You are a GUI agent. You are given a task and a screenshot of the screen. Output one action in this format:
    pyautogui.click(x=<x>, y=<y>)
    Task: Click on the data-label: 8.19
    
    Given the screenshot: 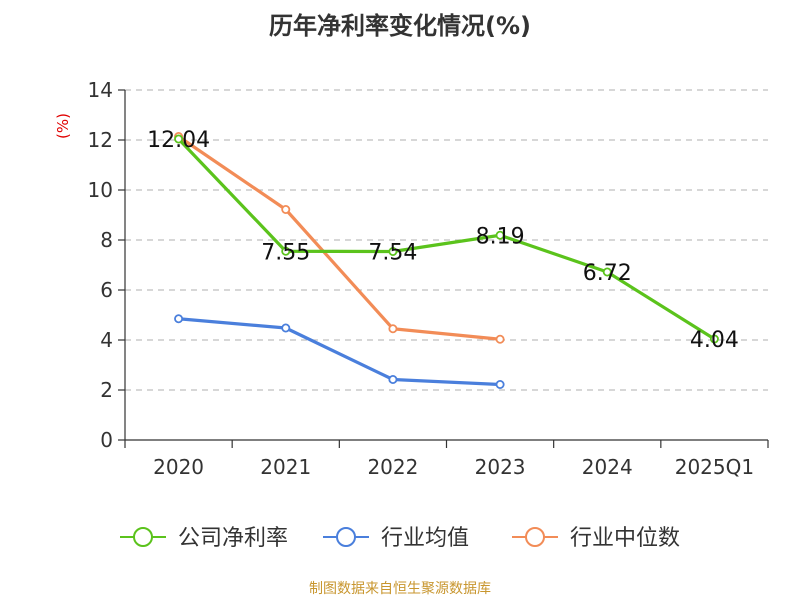 What is the action you would take?
    pyautogui.click(x=500, y=236)
    